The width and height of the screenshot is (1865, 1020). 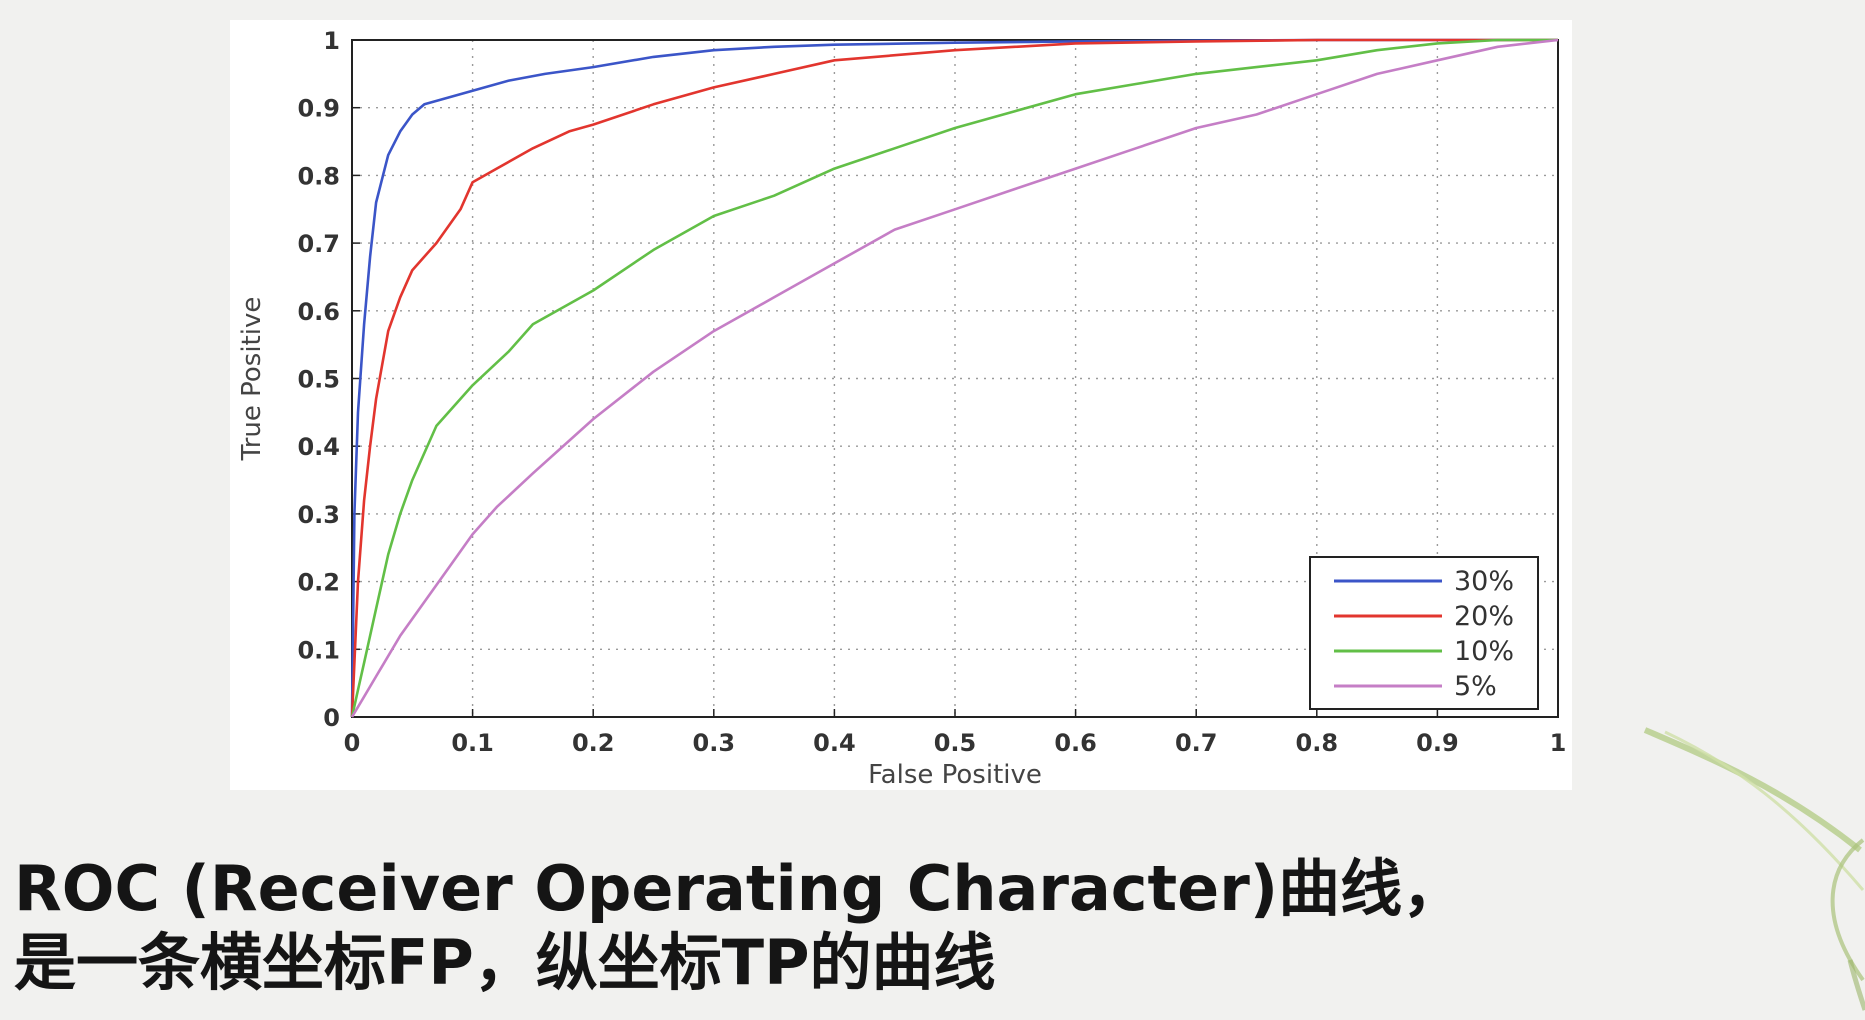 What do you see at coordinates (1424, 633) in the screenshot?
I see `legend: 30% 20% 10% 5%` at bounding box center [1424, 633].